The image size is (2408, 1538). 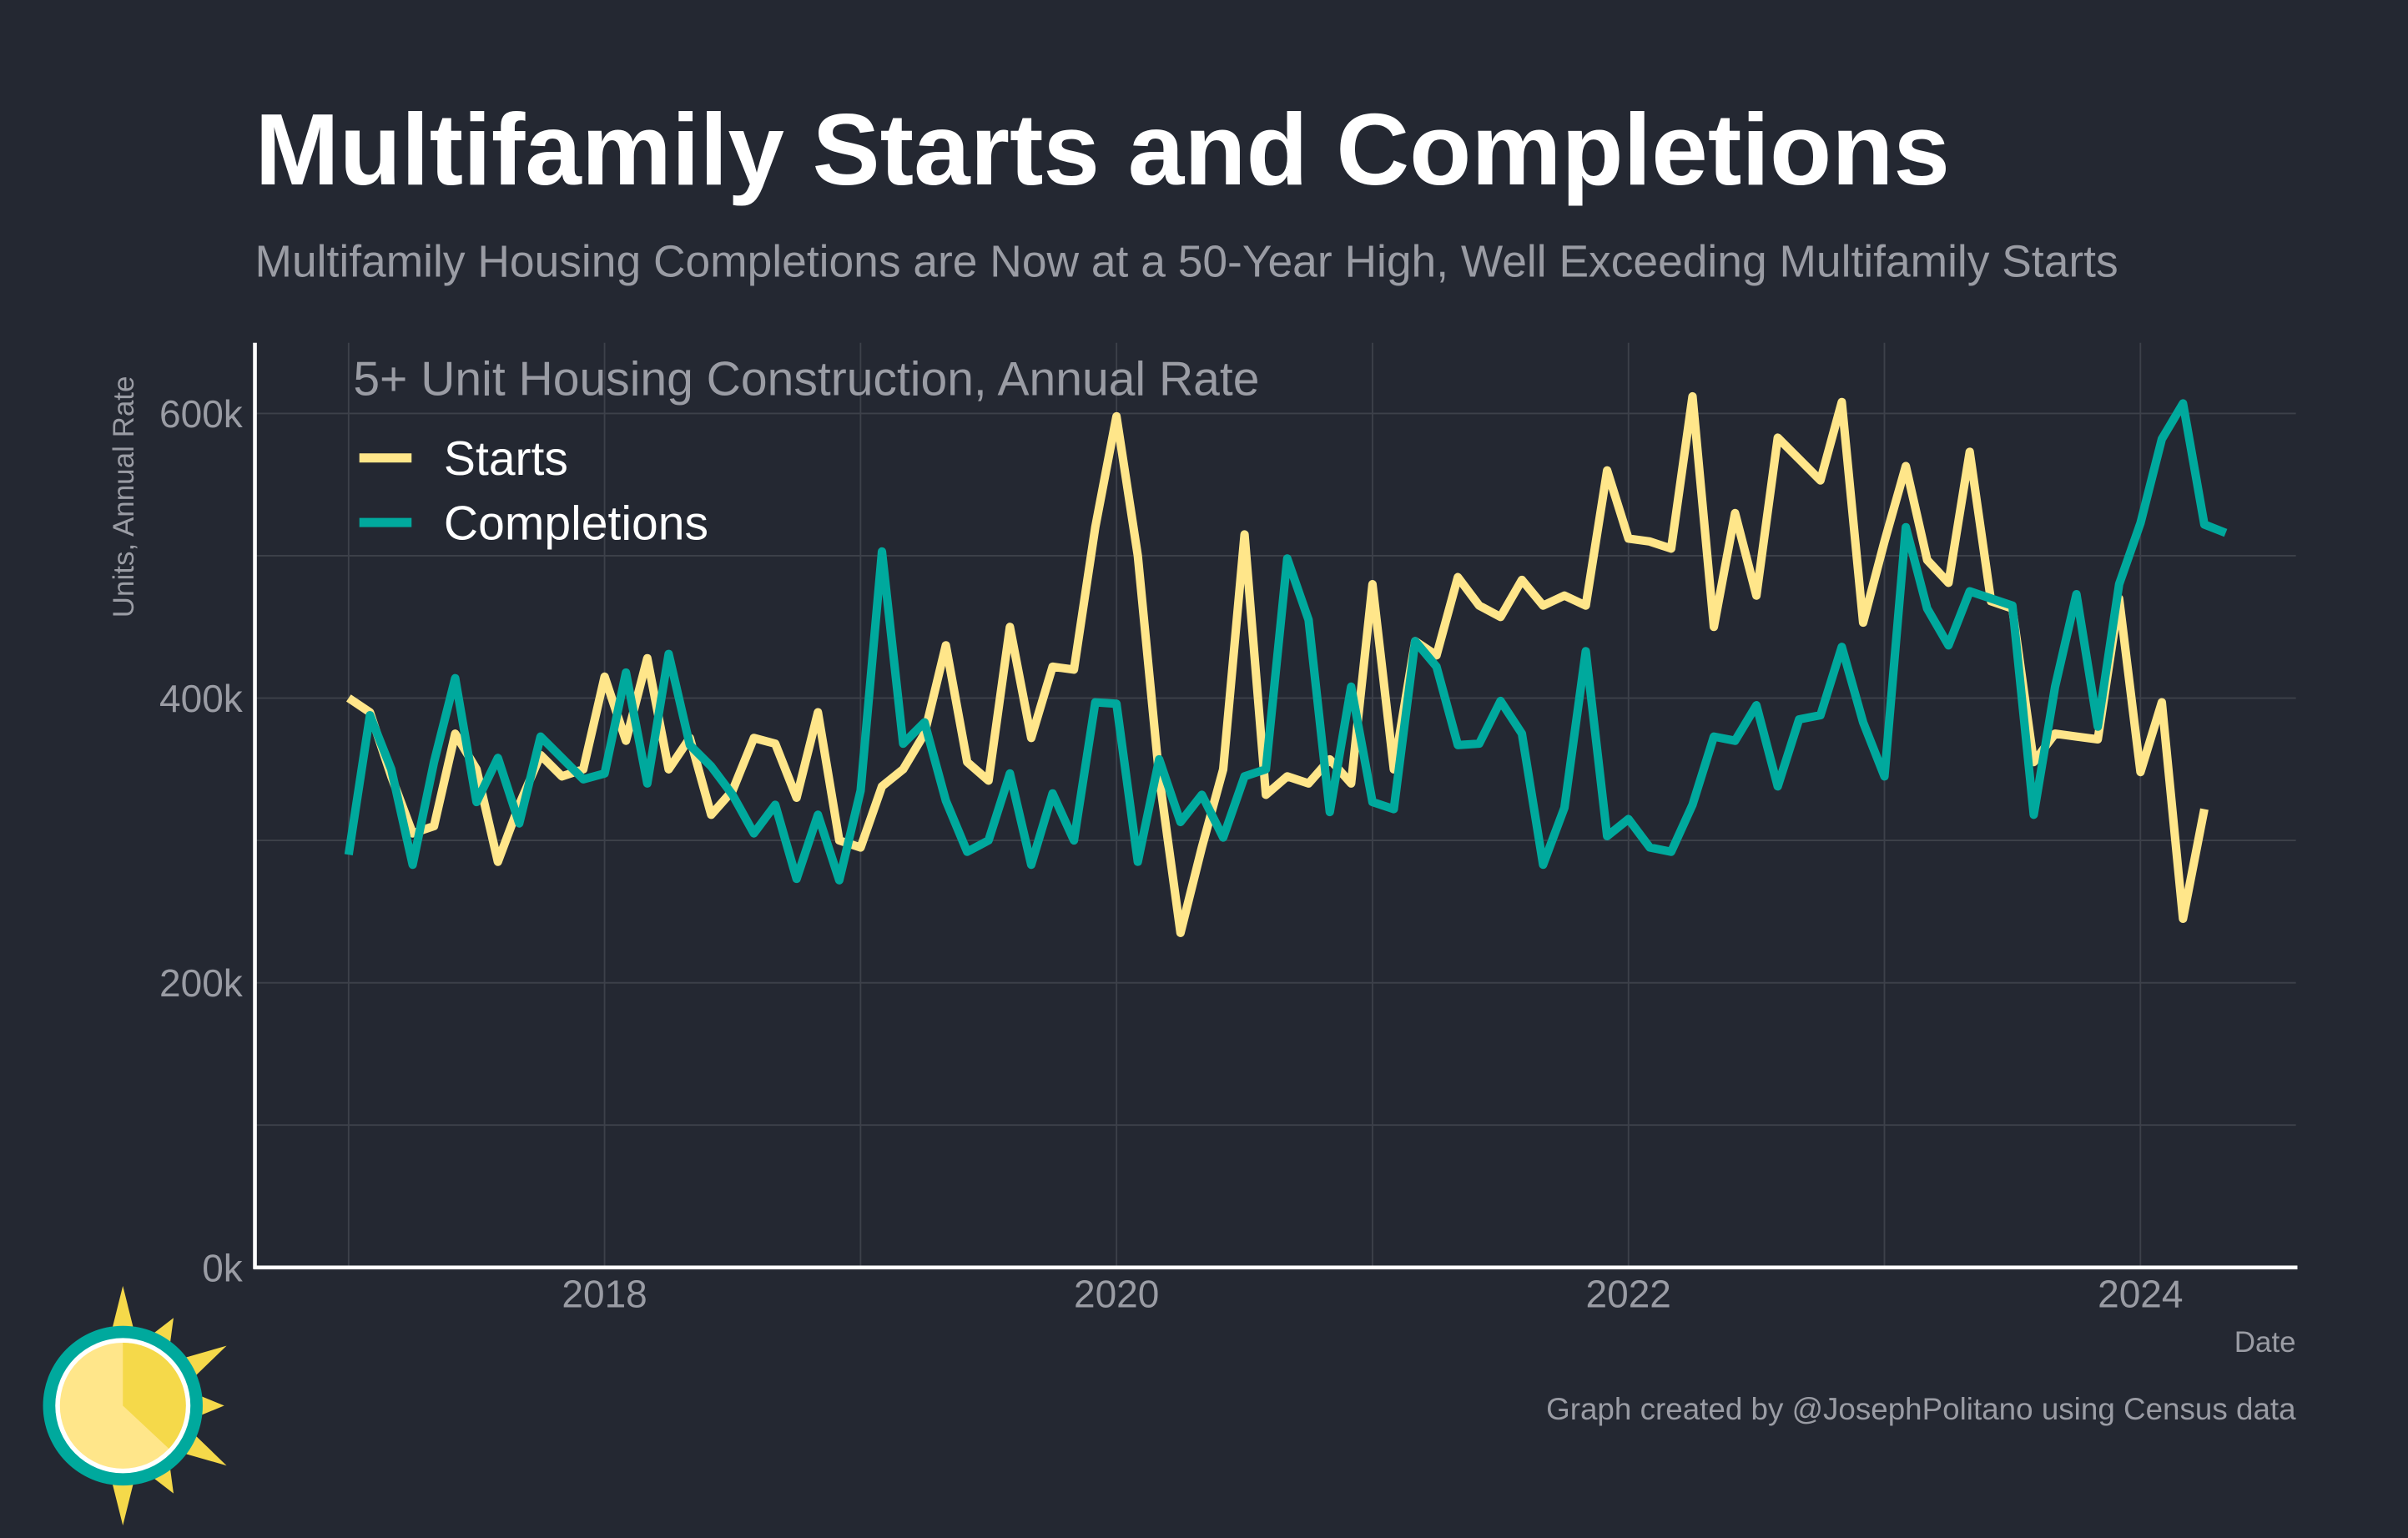 I want to click on legend-label-starts: Starts, so click(x=506, y=459).